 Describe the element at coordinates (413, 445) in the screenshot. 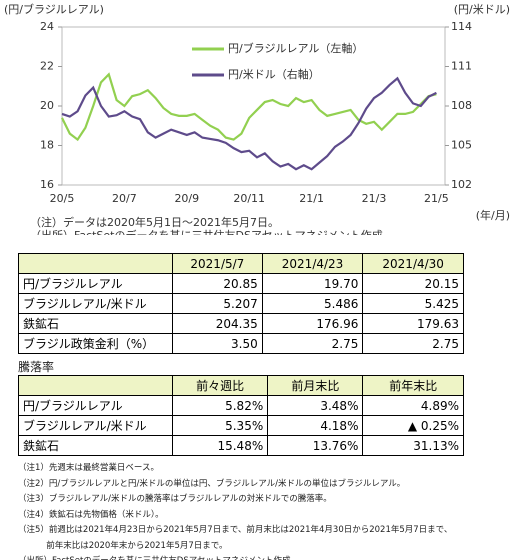

I see `cell: 31.13%` at that location.